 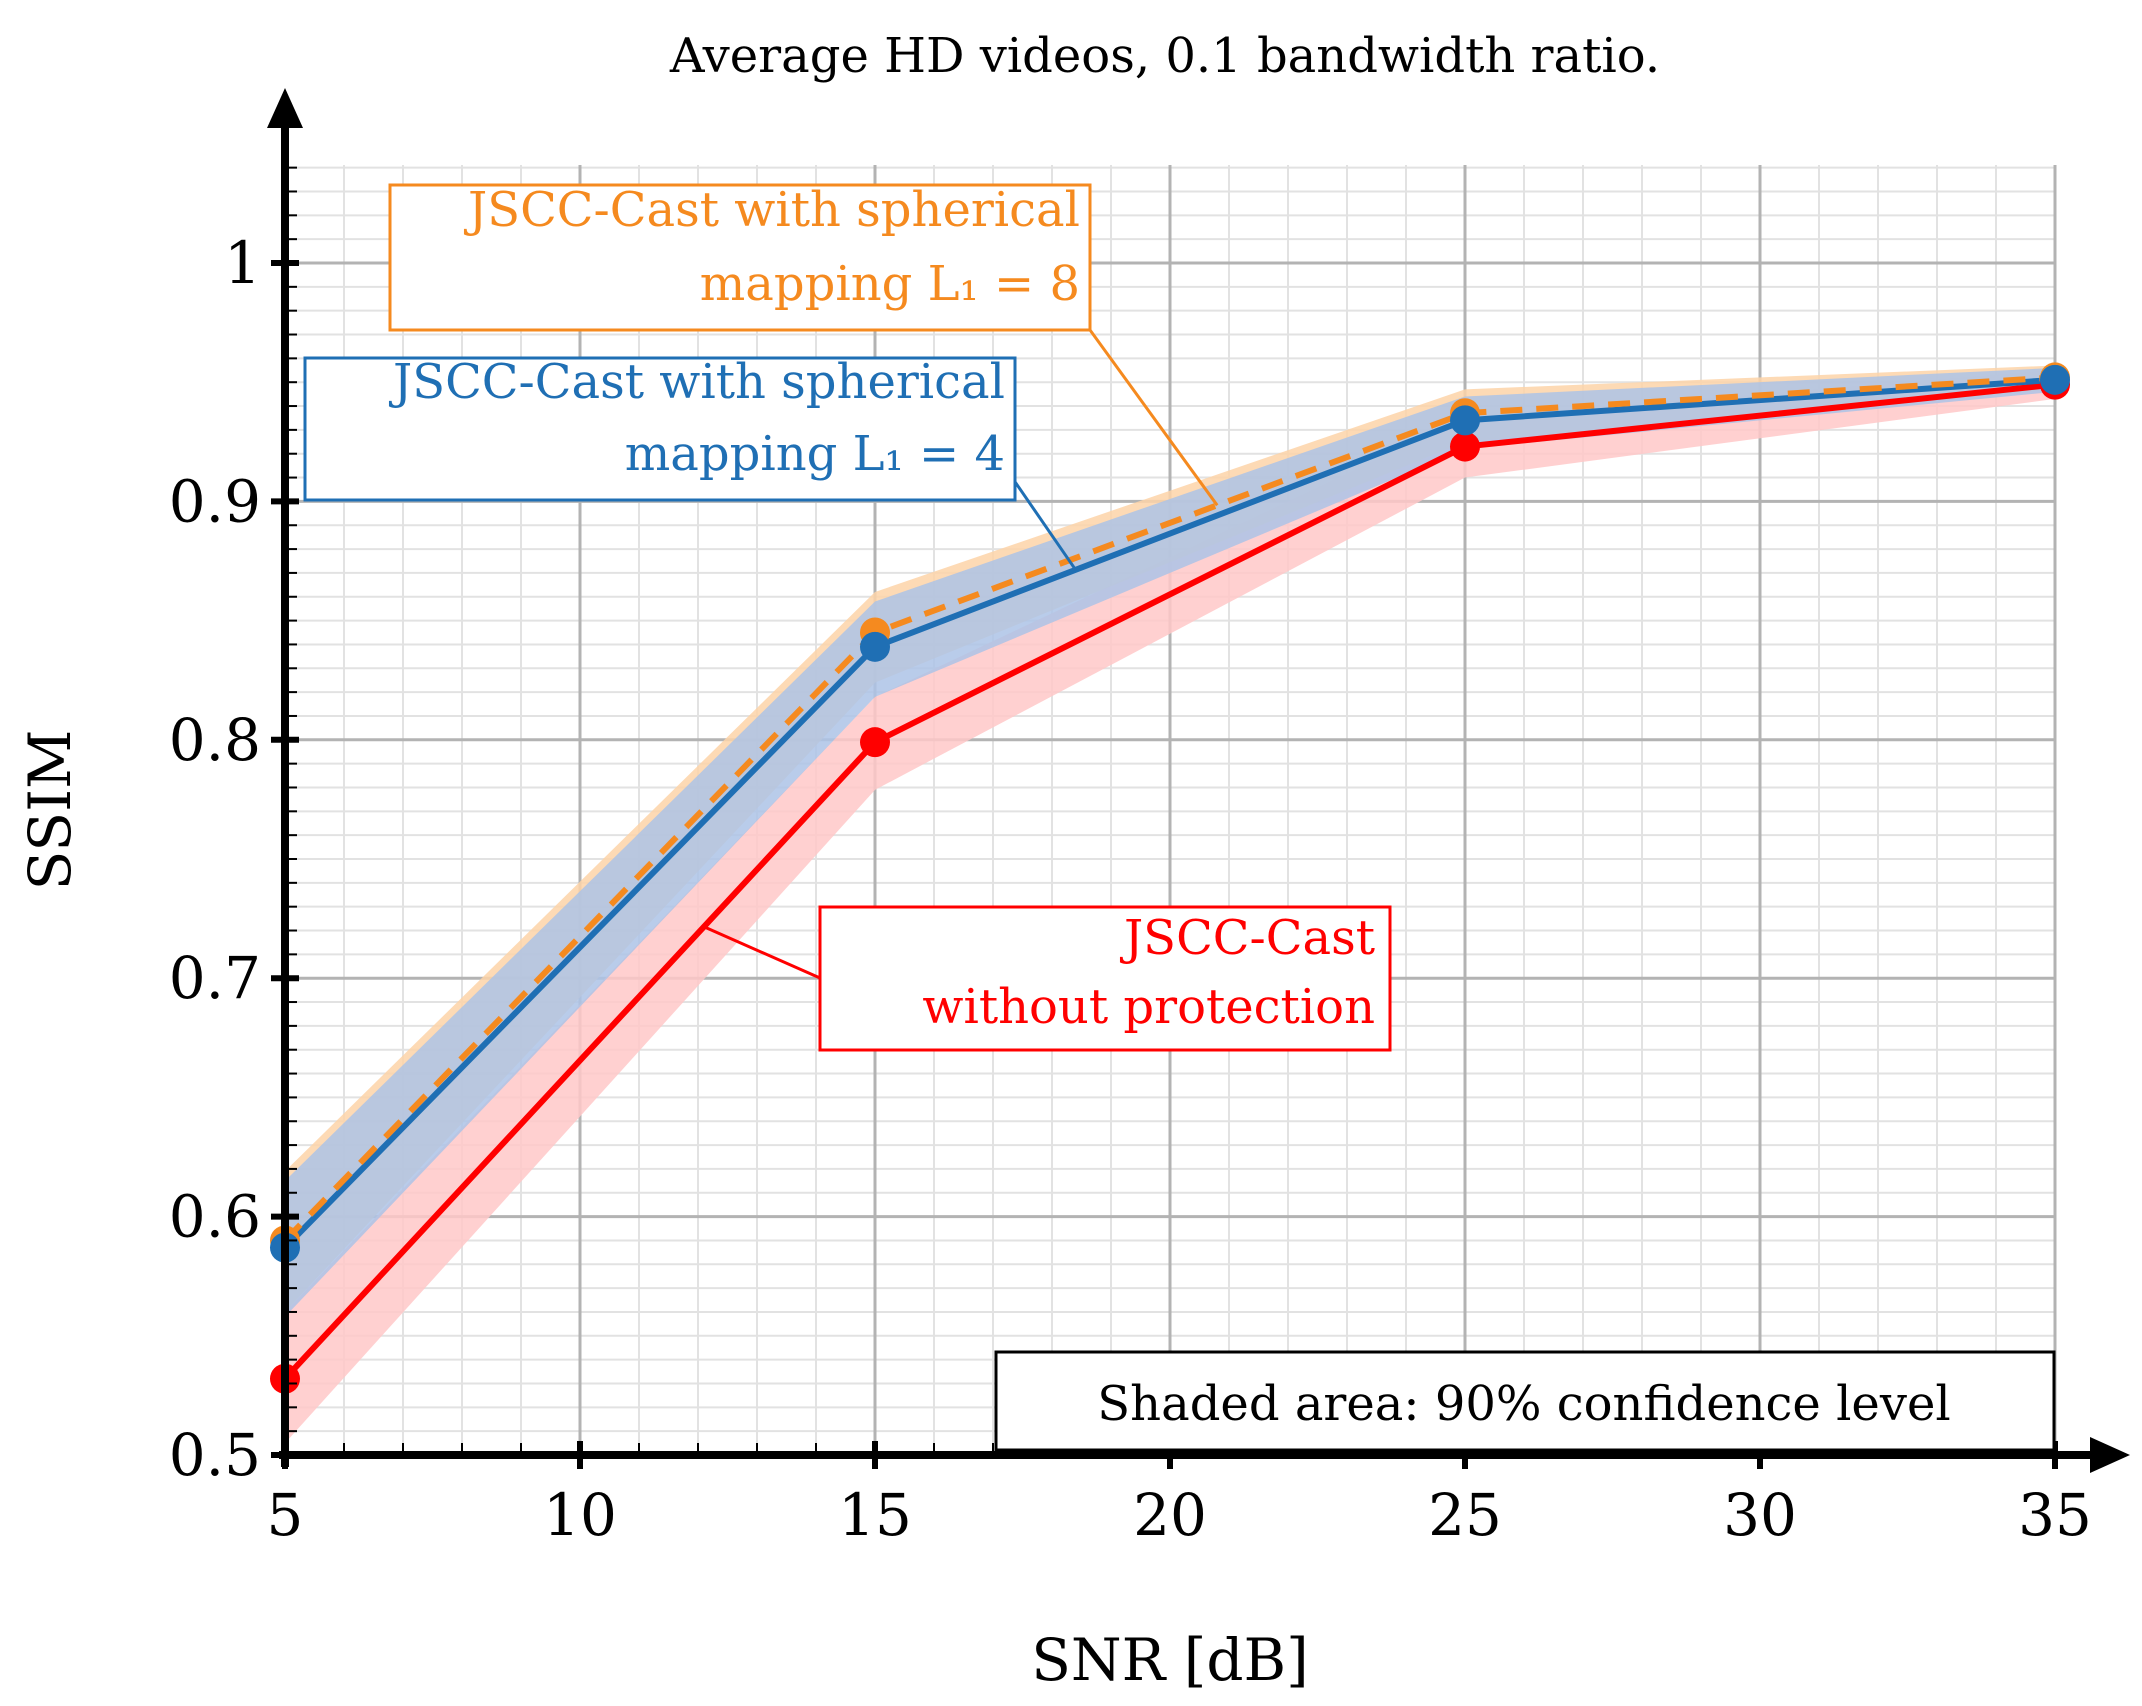 I want to click on y-axis-arrow, so click(x=285, y=108).